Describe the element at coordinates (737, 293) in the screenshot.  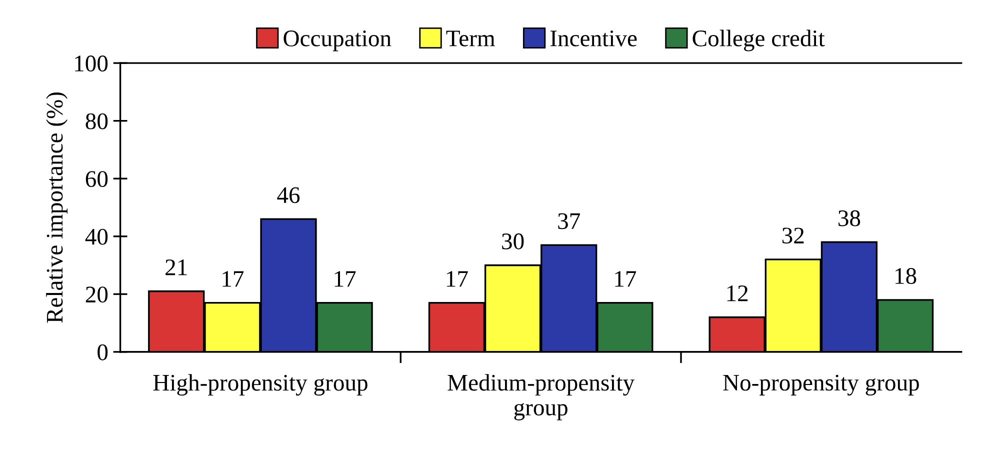
I see `data-label: 12` at that location.